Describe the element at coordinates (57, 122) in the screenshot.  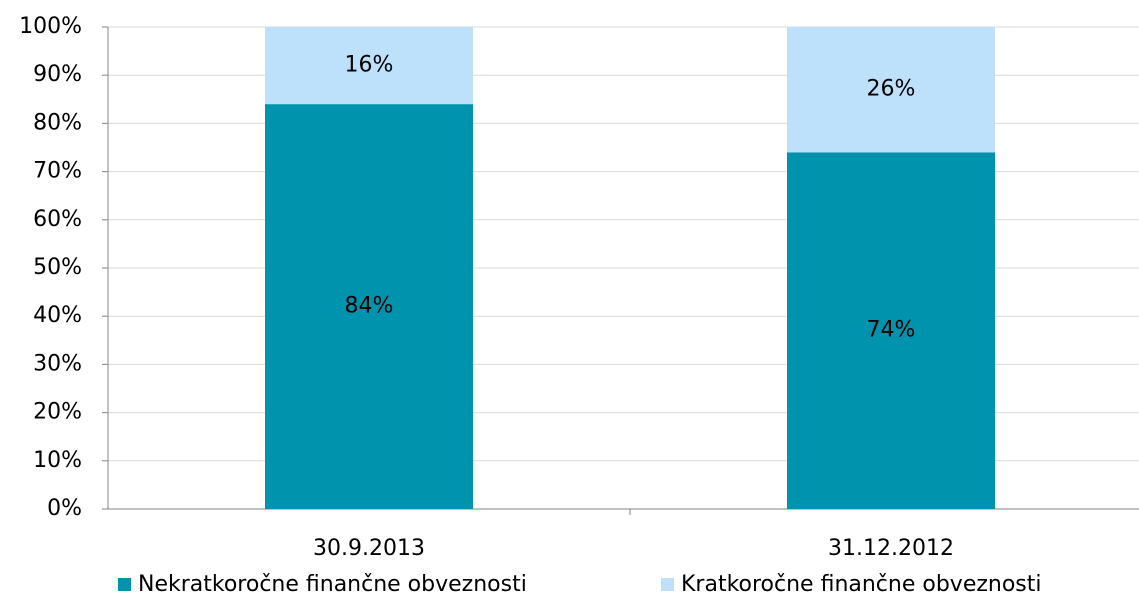
I see `y-tick-label: 80%` at that location.